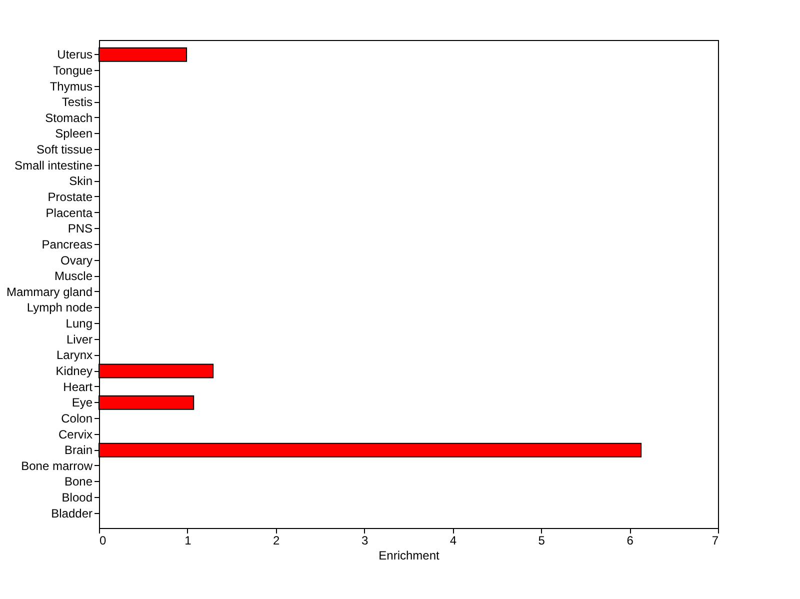  Describe the element at coordinates (82, 403) in the screenshot. I see `y-tick-label: Eye` at that location.